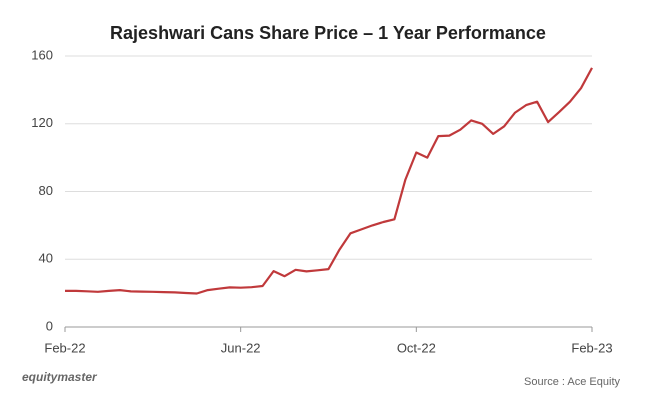 This screenshot has width=650, height=400. What do you see at coordinates (46, 258) in the screenshot?
I see `y-tick-label: 40` at bounding box center [46, 258].